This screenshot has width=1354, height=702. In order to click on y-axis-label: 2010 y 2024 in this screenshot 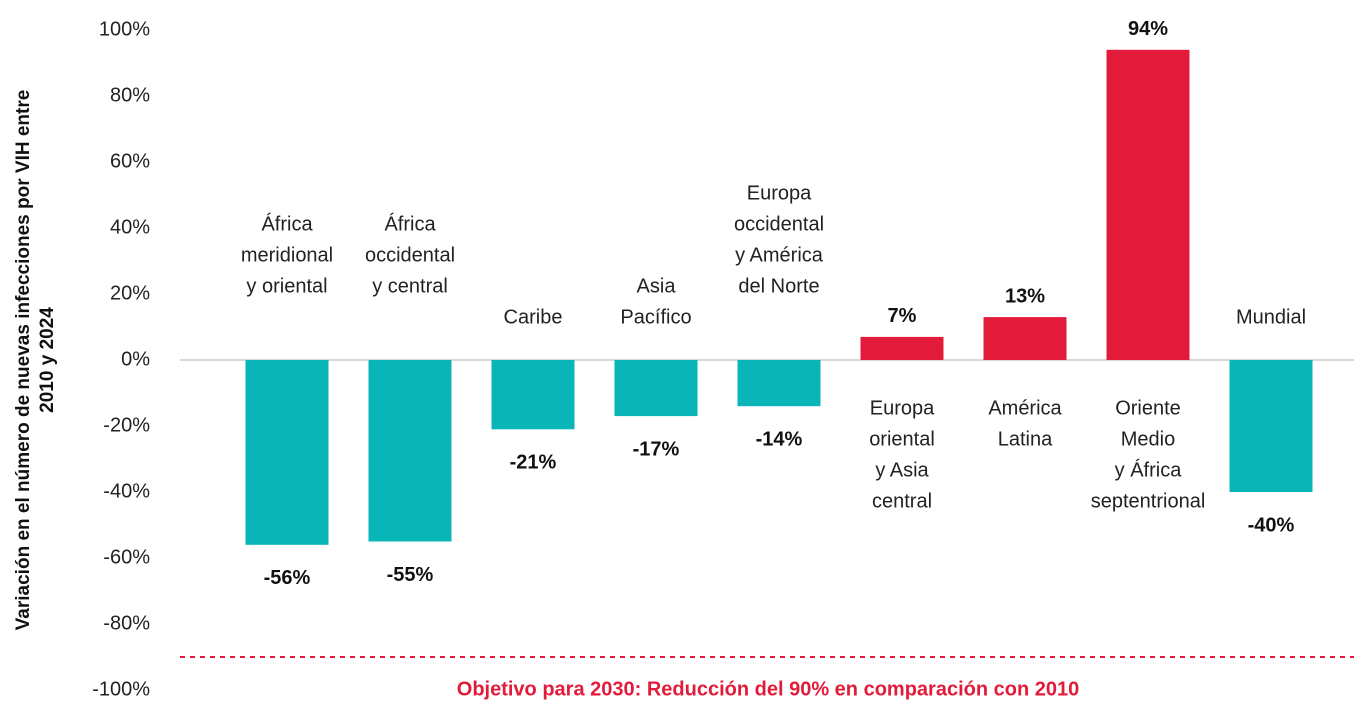, I will do `click(47, 360)`.